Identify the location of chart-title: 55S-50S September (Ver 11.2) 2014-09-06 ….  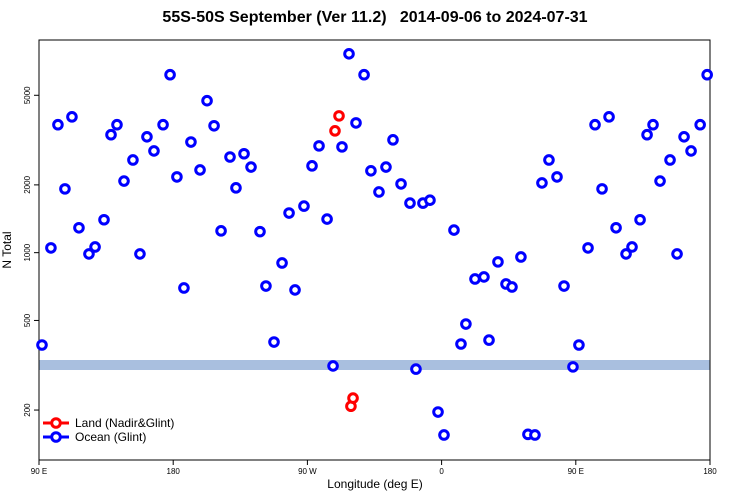
(374, 17).